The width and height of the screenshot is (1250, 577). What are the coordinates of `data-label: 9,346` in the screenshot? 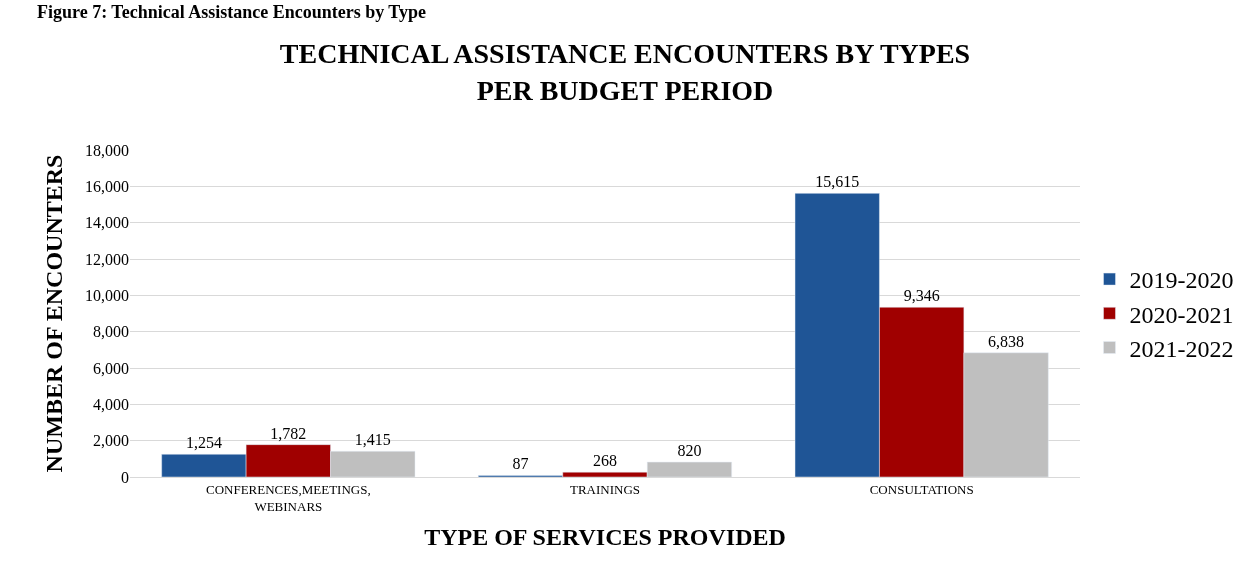 It's located at (921, 296).